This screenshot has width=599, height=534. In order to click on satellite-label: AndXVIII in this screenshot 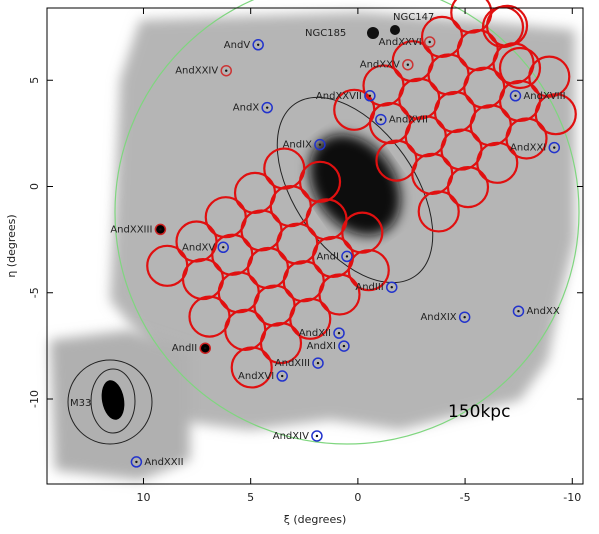, I will do `click(544, 96)`.